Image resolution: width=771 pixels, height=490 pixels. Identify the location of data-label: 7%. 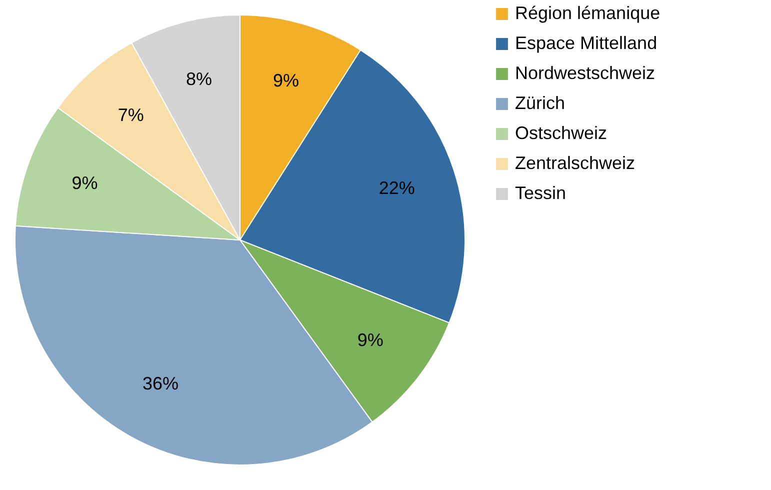
(131, 115).